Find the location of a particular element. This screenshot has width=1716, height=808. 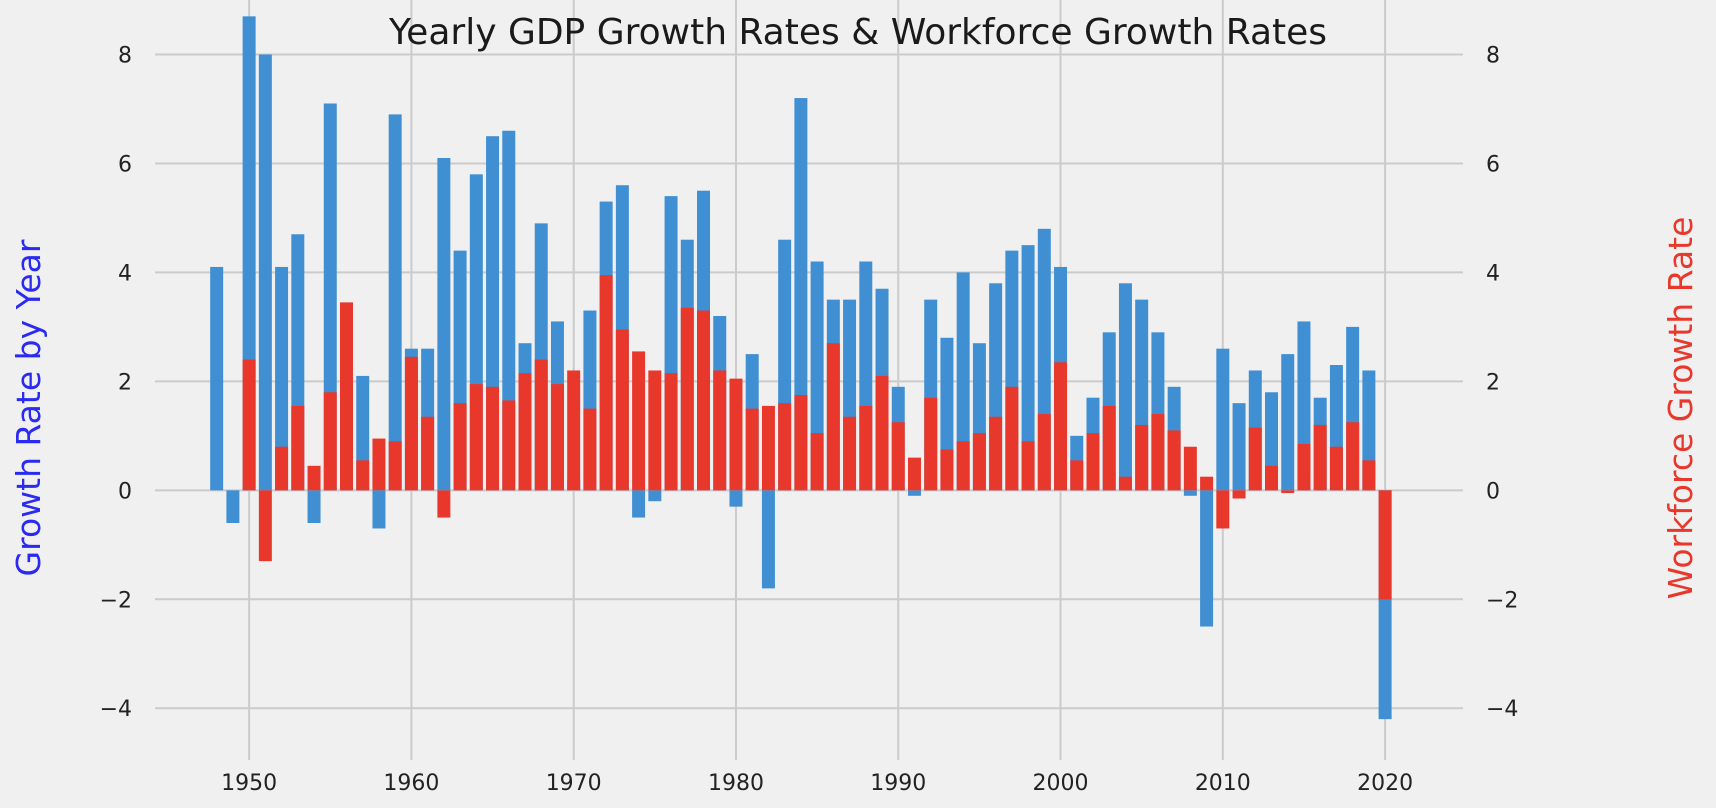

x-tick-label: 1990 is located at coordinates (898, 783).